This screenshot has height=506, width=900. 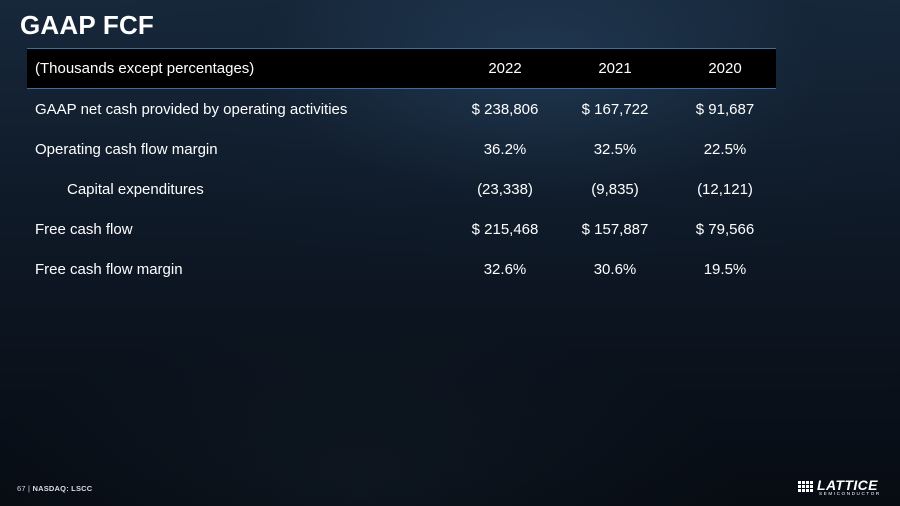 What do you see at coordinates (62, 488) in the screenshot?
I see `ticker-label: NASDAQ: LSCC` at bounding box center [62, 488].